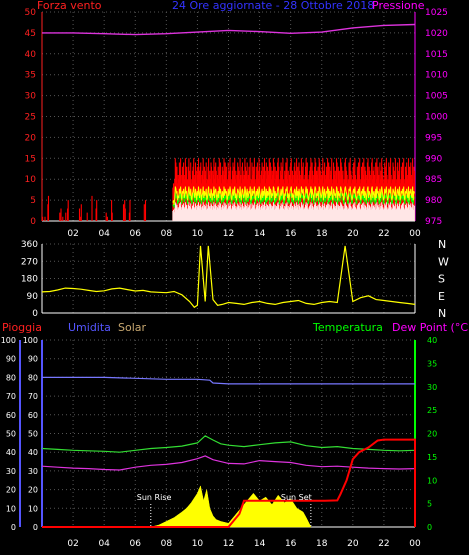 The height and width of the screenshot is (555, 469). I want to click on humidity-tick-label: 90, so click(33, 359).